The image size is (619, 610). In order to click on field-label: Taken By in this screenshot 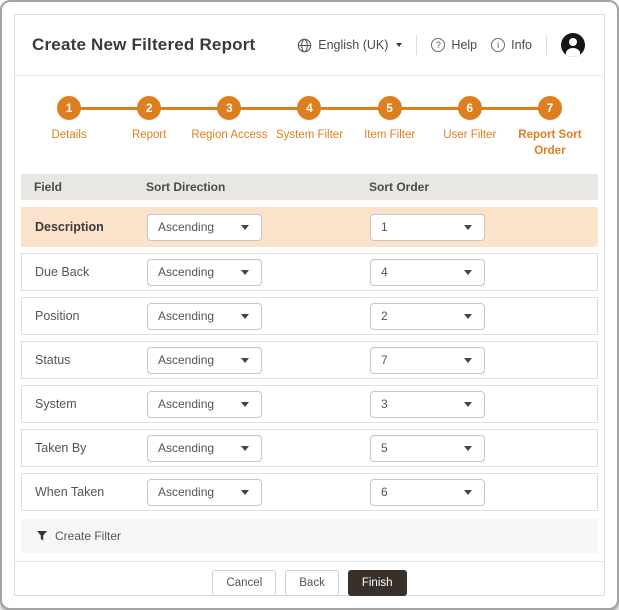, I will do `click(61, 448)`.